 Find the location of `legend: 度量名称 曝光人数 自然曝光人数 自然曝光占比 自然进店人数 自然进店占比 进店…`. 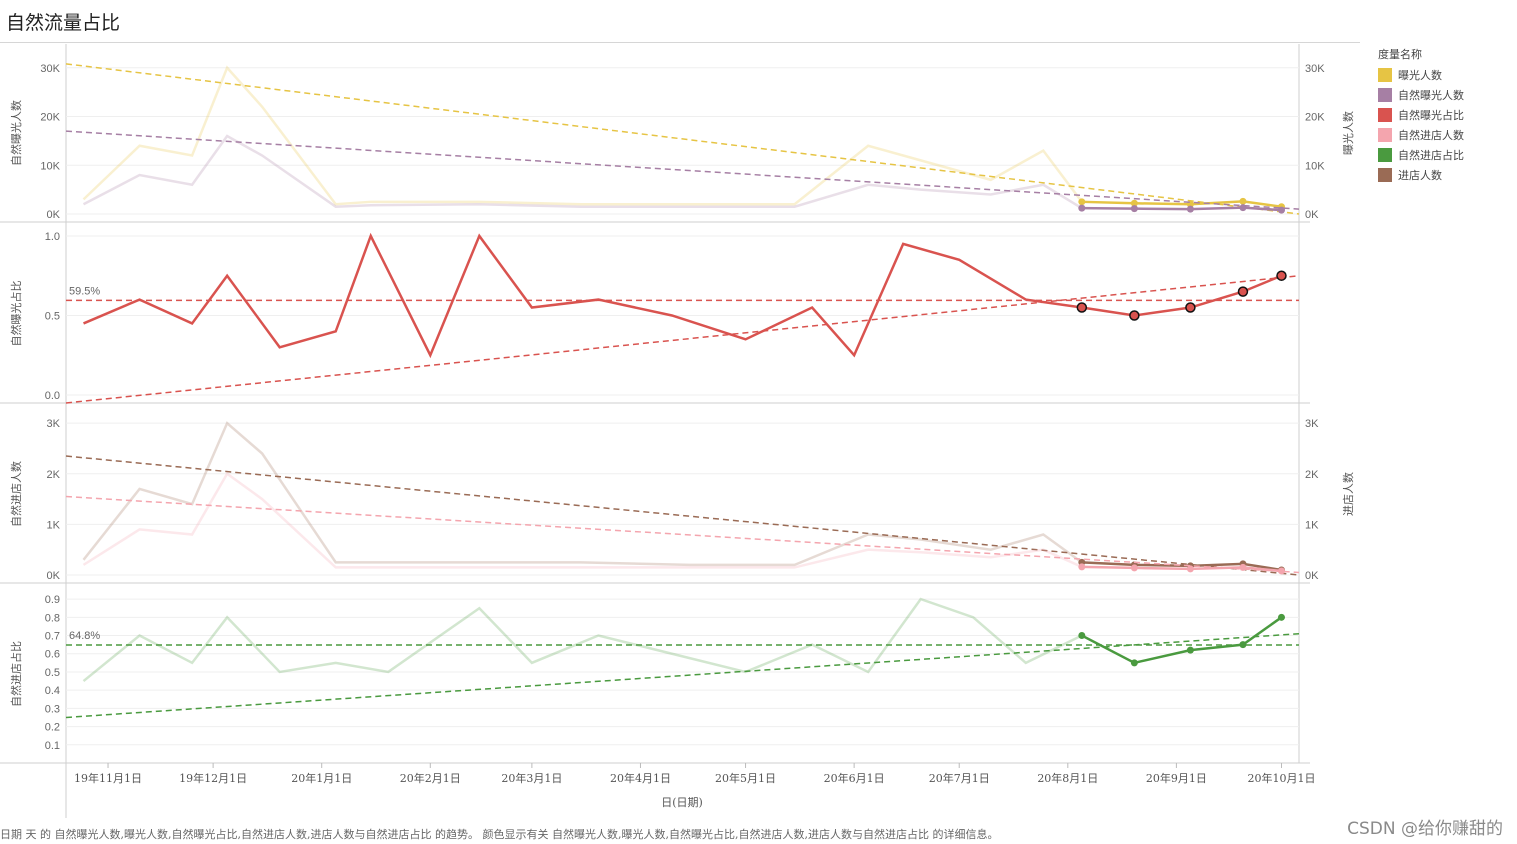

legend: 度量名称 曝光人数 自然曝光人数 自然曝光占比 自然进店人数 自然进店占比 进店… is located at coordinates (1421, 115).